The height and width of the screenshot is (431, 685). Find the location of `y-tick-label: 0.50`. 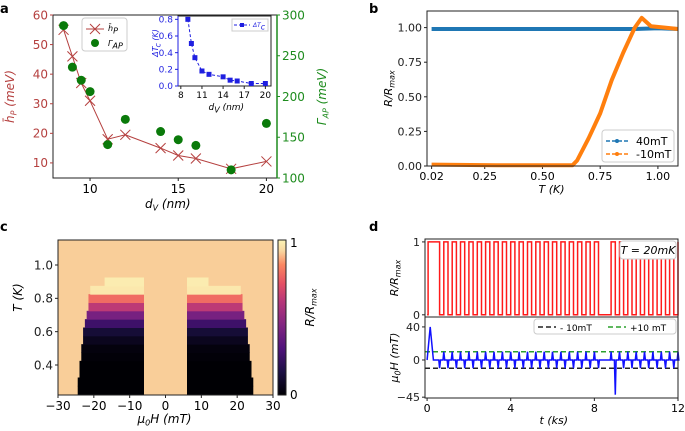

y-tick-label: 0.50 is located at coordinates (410, 97).